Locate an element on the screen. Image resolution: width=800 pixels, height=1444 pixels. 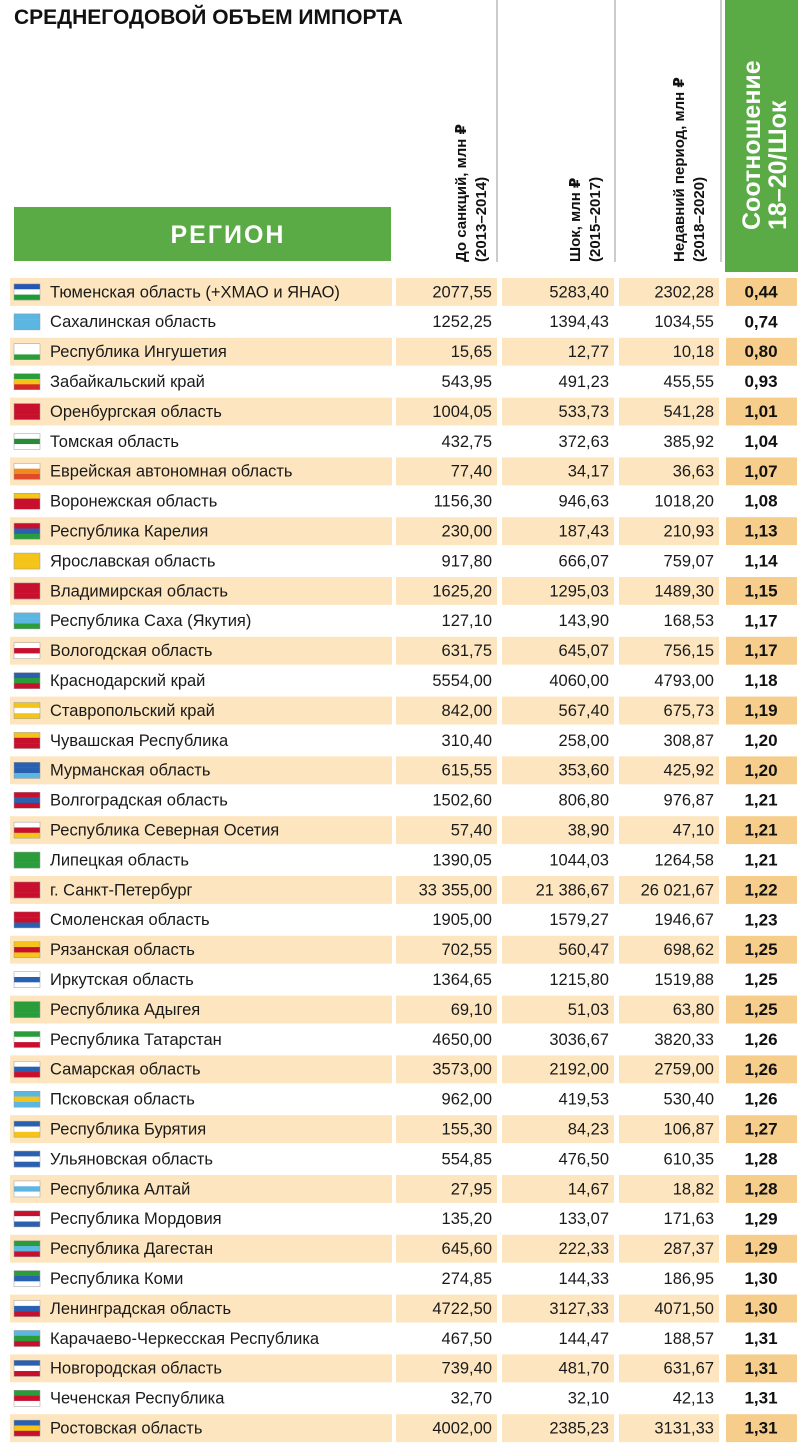
region-name: Ярославская область is located at coordinates (133, 561).